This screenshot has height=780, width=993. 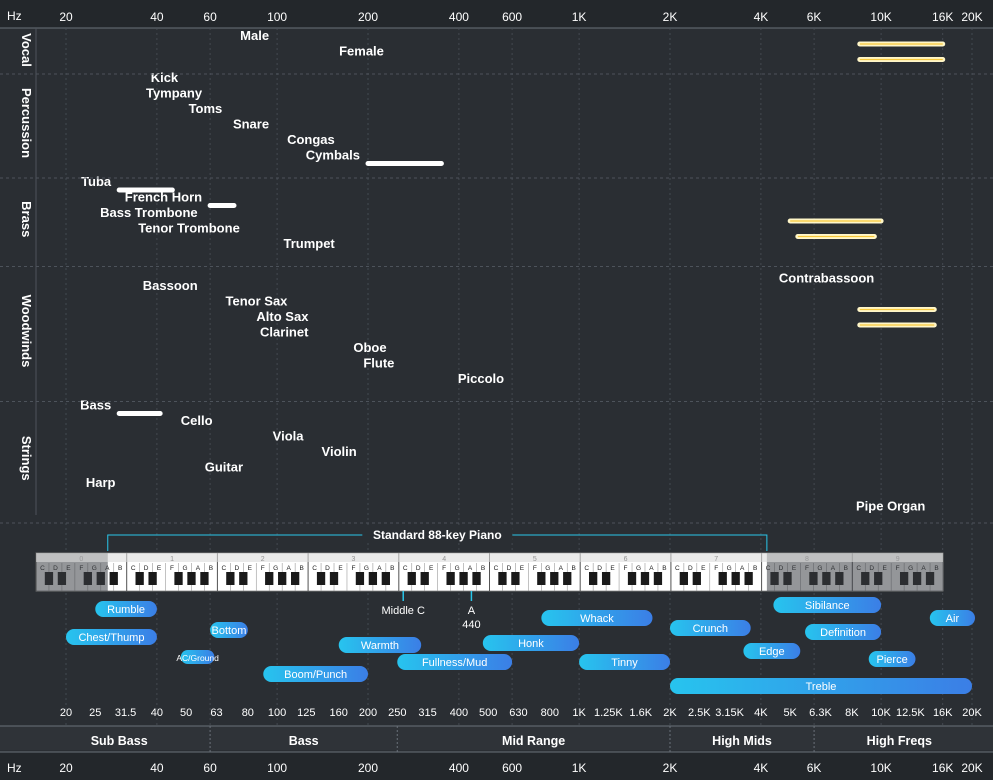 I want to click on eq-tick-label: 125, so click(x=306, y=713).